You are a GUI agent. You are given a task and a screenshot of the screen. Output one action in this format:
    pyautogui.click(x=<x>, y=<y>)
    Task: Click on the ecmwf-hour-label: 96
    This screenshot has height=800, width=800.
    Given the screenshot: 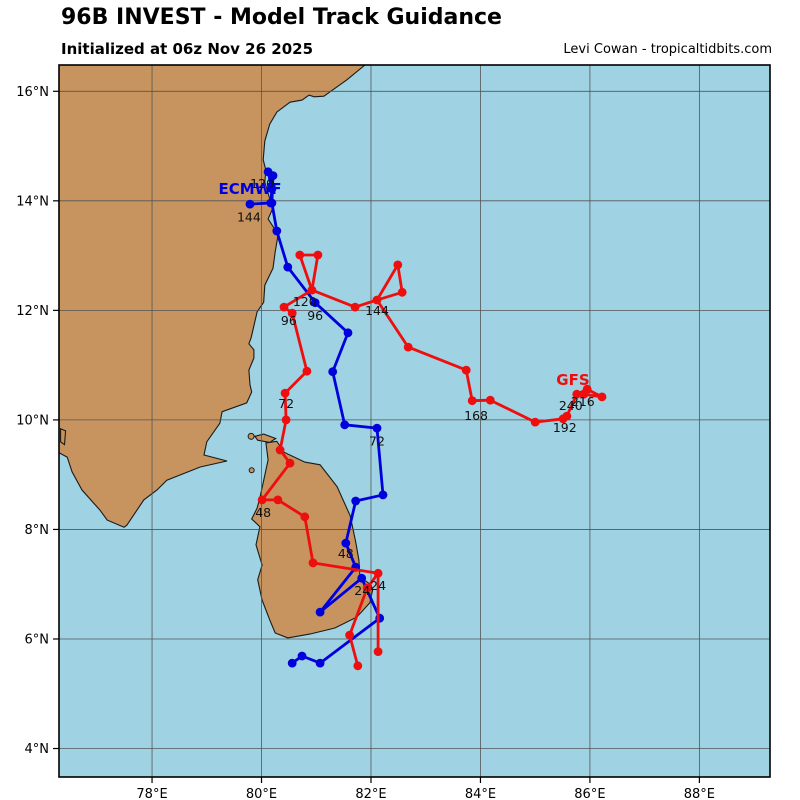 What is the action you would take?
    pyautogui.click(x=315, y=315)
    